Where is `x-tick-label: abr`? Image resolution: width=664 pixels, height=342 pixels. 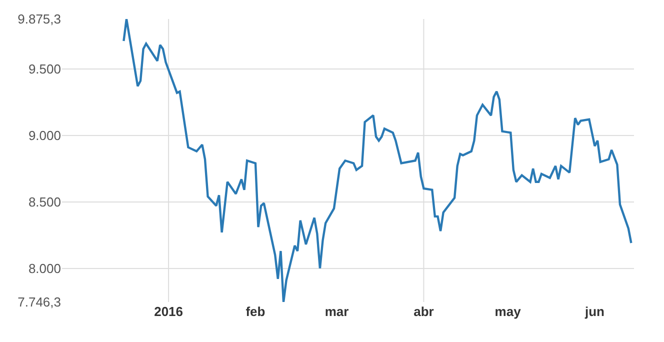 x-tick-label: abr is located at coordinates (424, 311).